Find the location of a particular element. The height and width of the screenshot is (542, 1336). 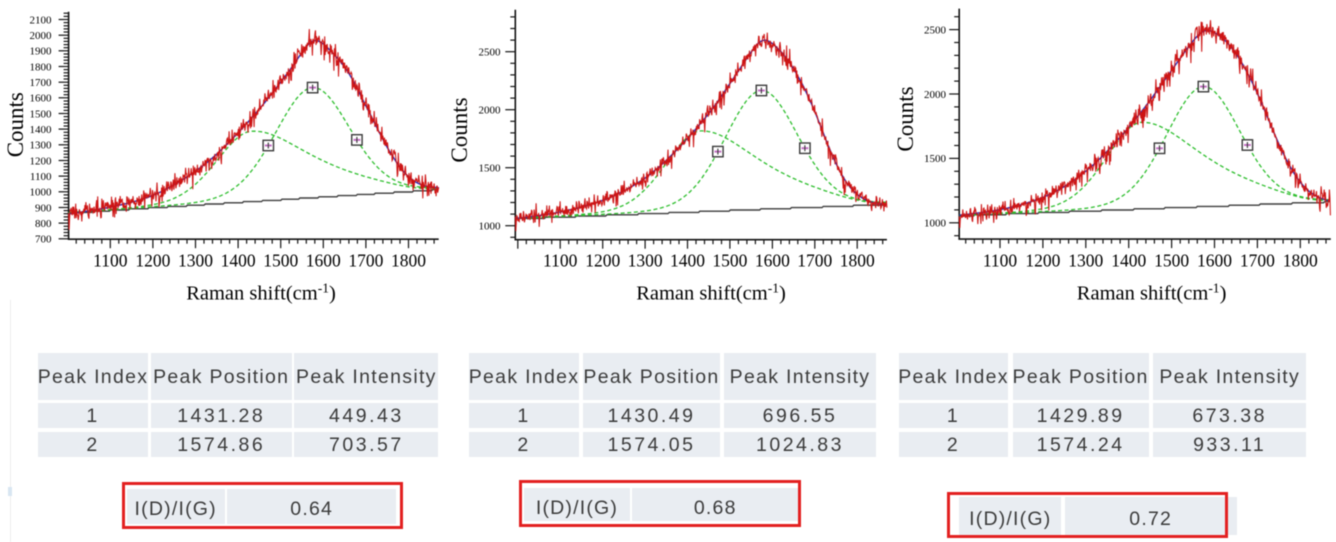

svg-text: 700 is located at coordinates (43, 240).